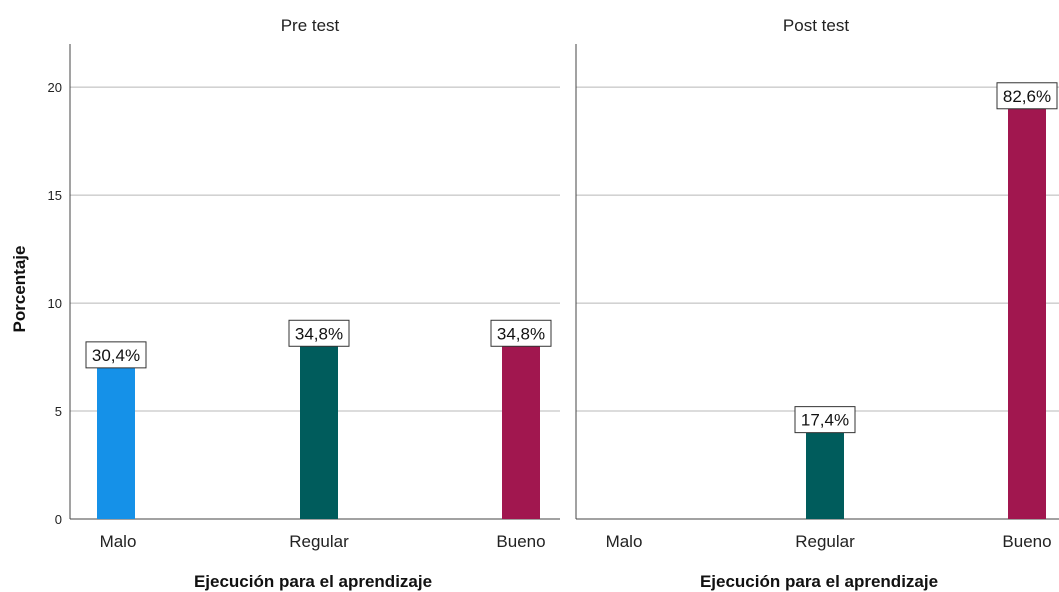 The width and height of the screenshot is (1059, 592). I want to click on data-label: 30,4%, so click(116, 355).